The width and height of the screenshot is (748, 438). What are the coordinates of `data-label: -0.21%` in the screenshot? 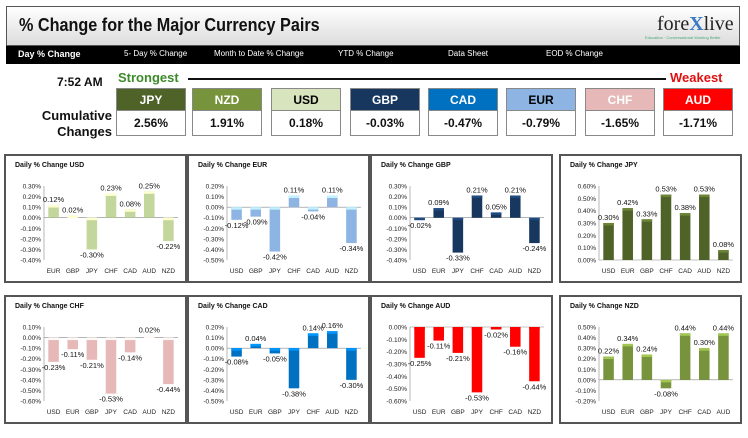 It's located at (458, 358).